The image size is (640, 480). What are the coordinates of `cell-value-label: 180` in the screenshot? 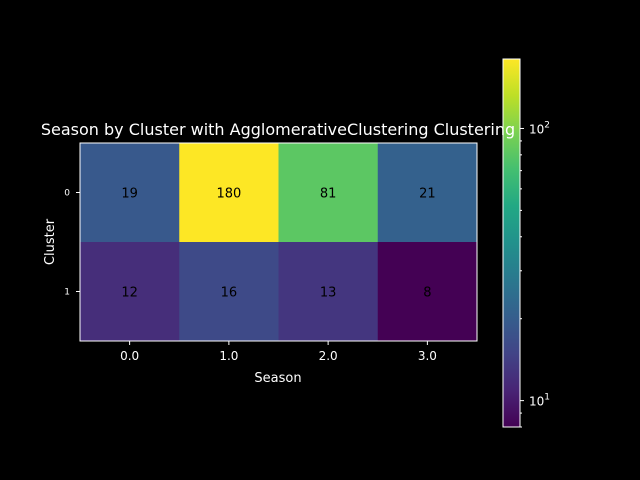 It's located at (228, 194).